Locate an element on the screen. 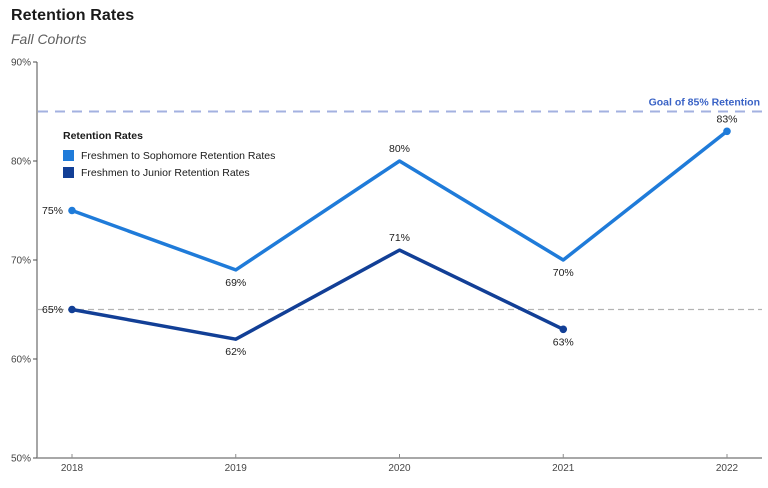 The width and height of the screenshot is (768, 488). legend-item-label: Freshmen to Sophomore Retention Rates is located at coordinates (178, 155).